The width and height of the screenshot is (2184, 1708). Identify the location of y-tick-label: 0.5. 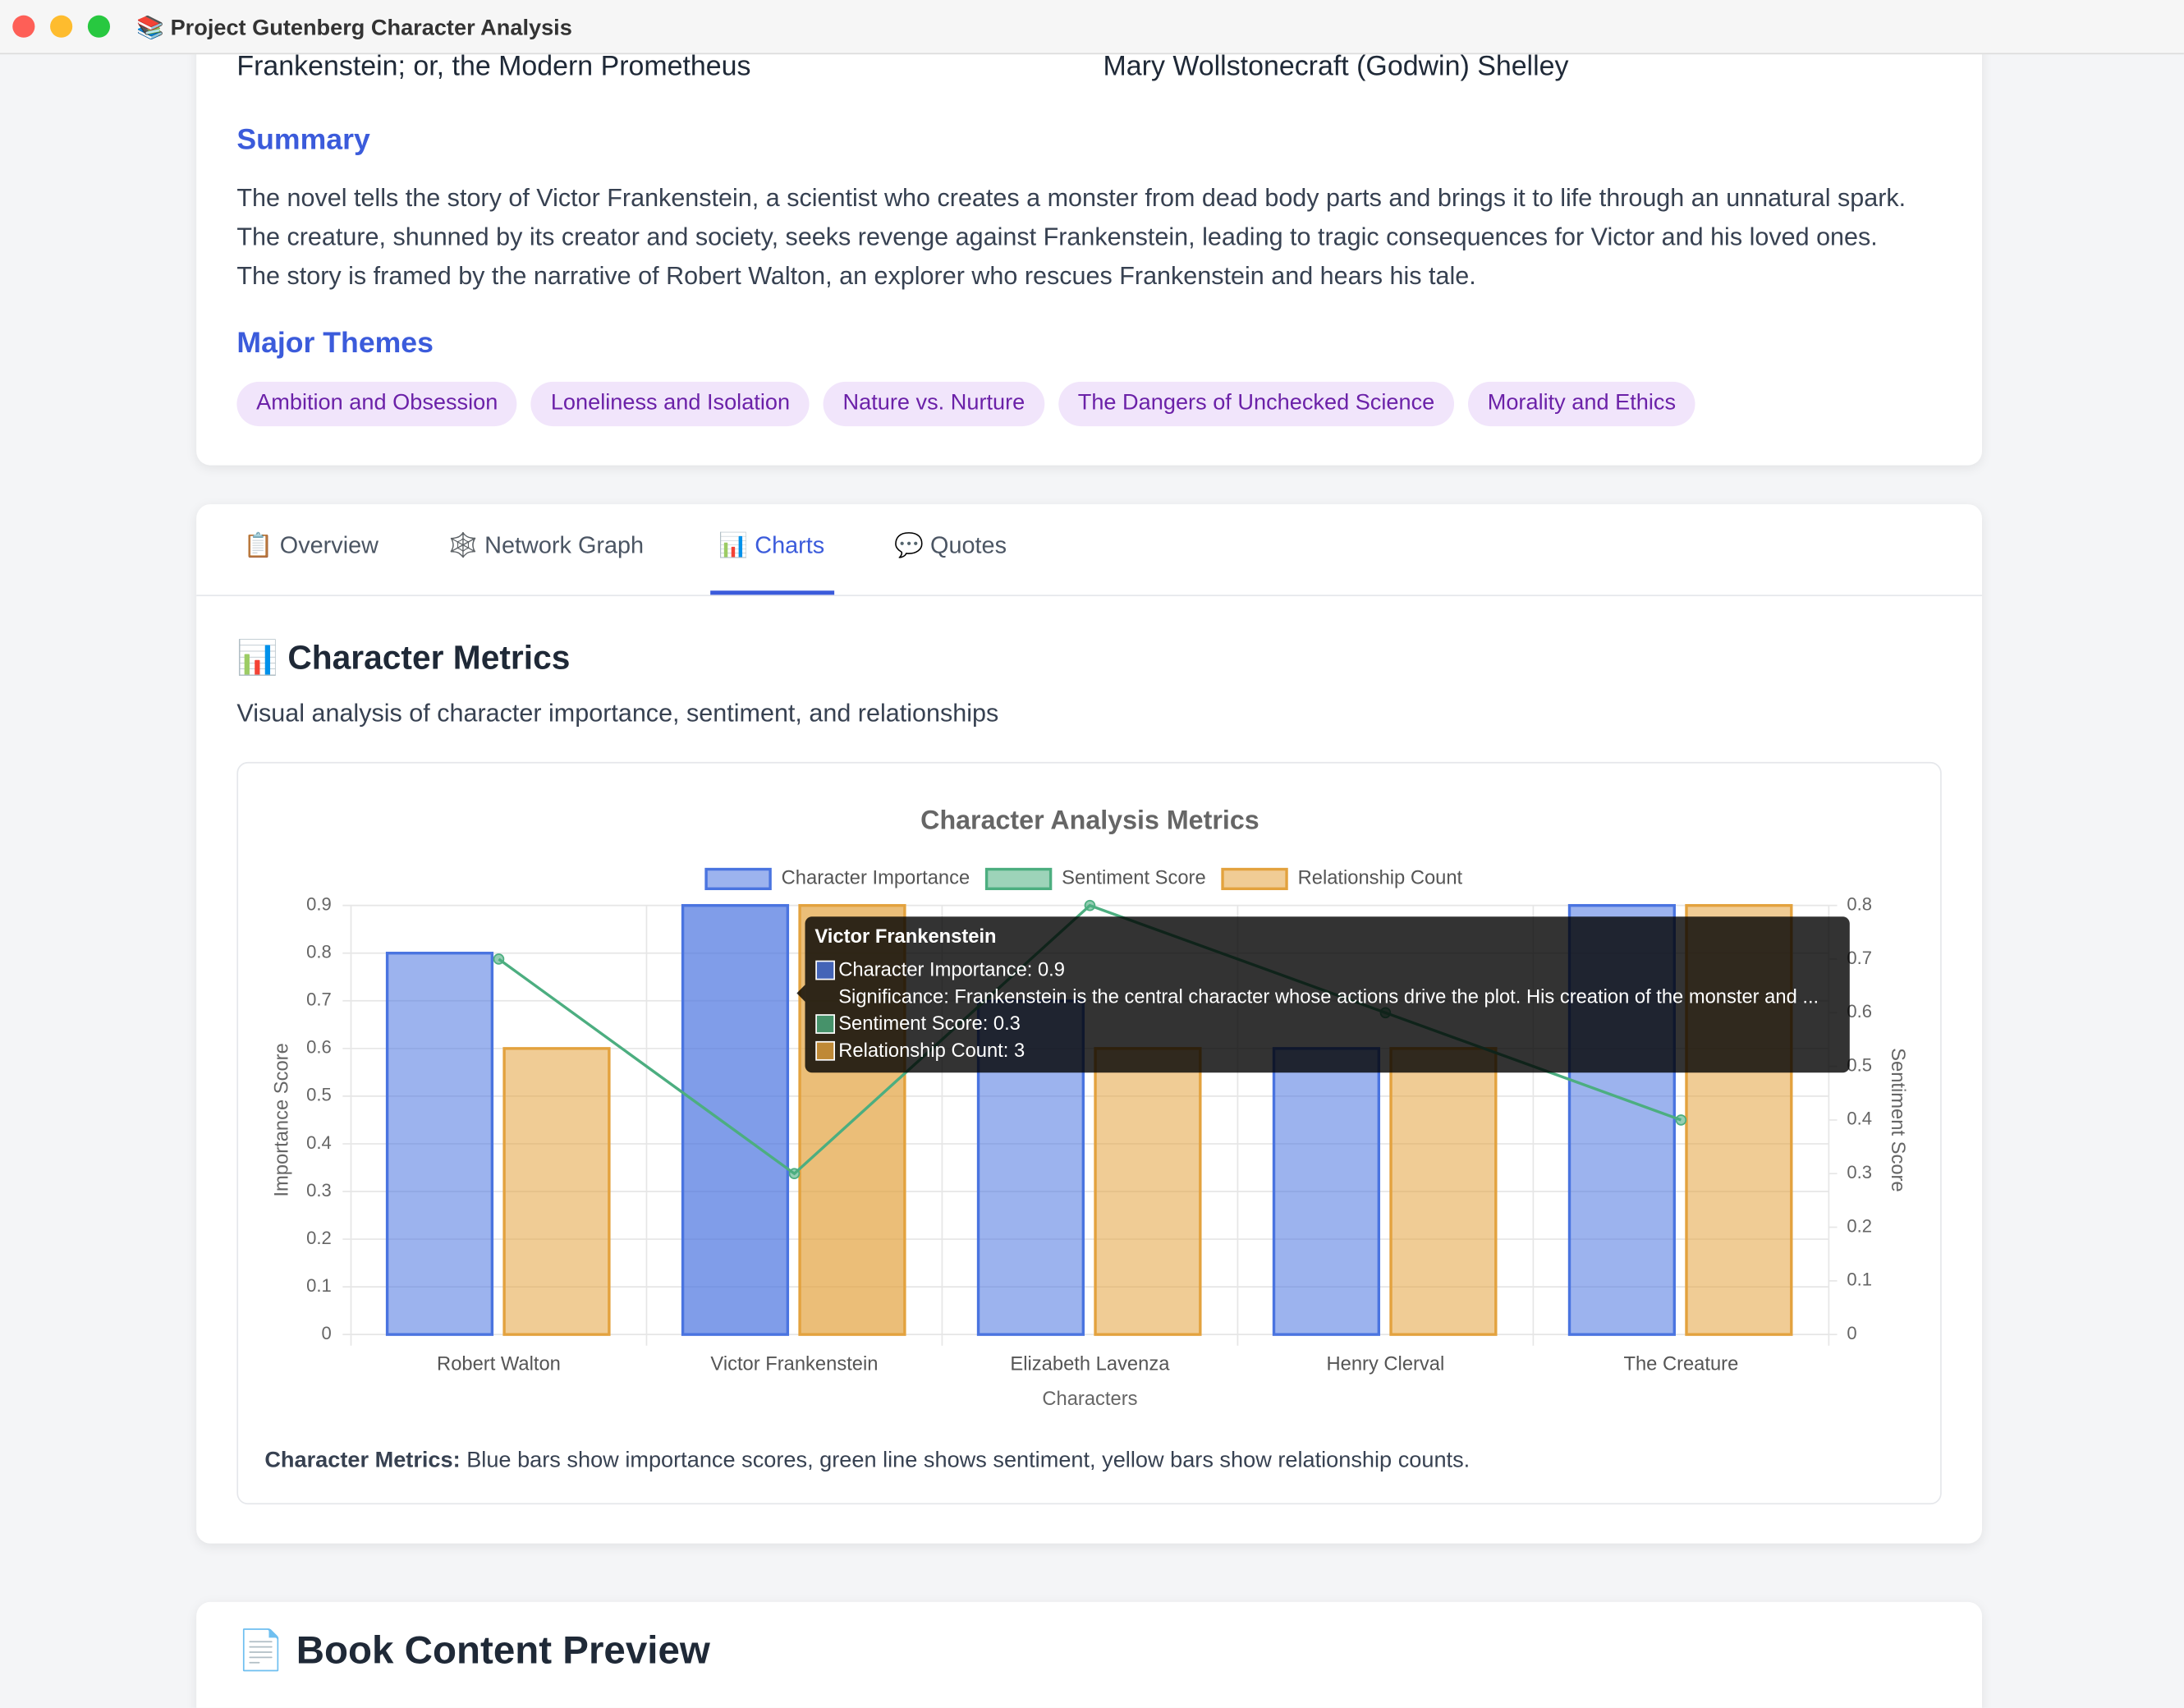
(319, 1095).